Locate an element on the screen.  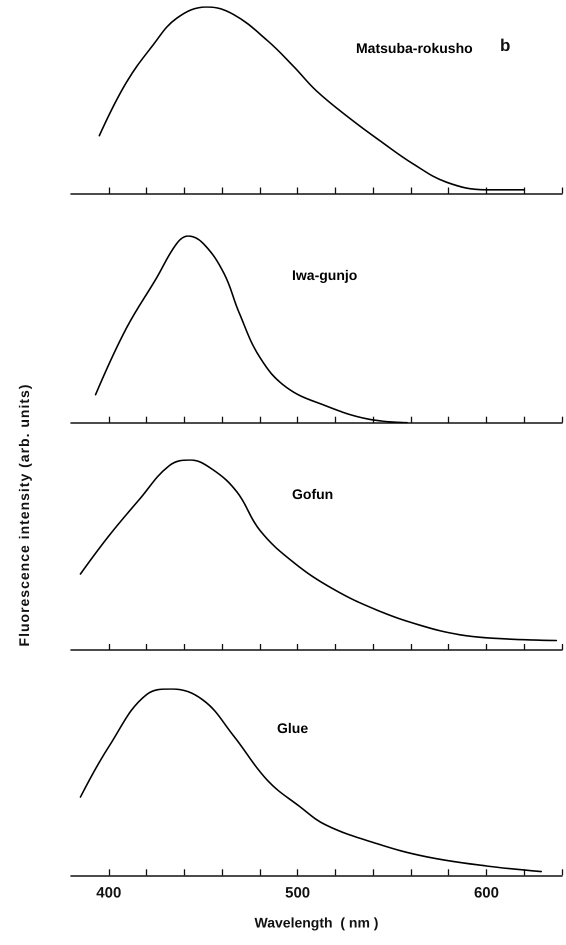
annotation: b is located at coordinates (505, 45).